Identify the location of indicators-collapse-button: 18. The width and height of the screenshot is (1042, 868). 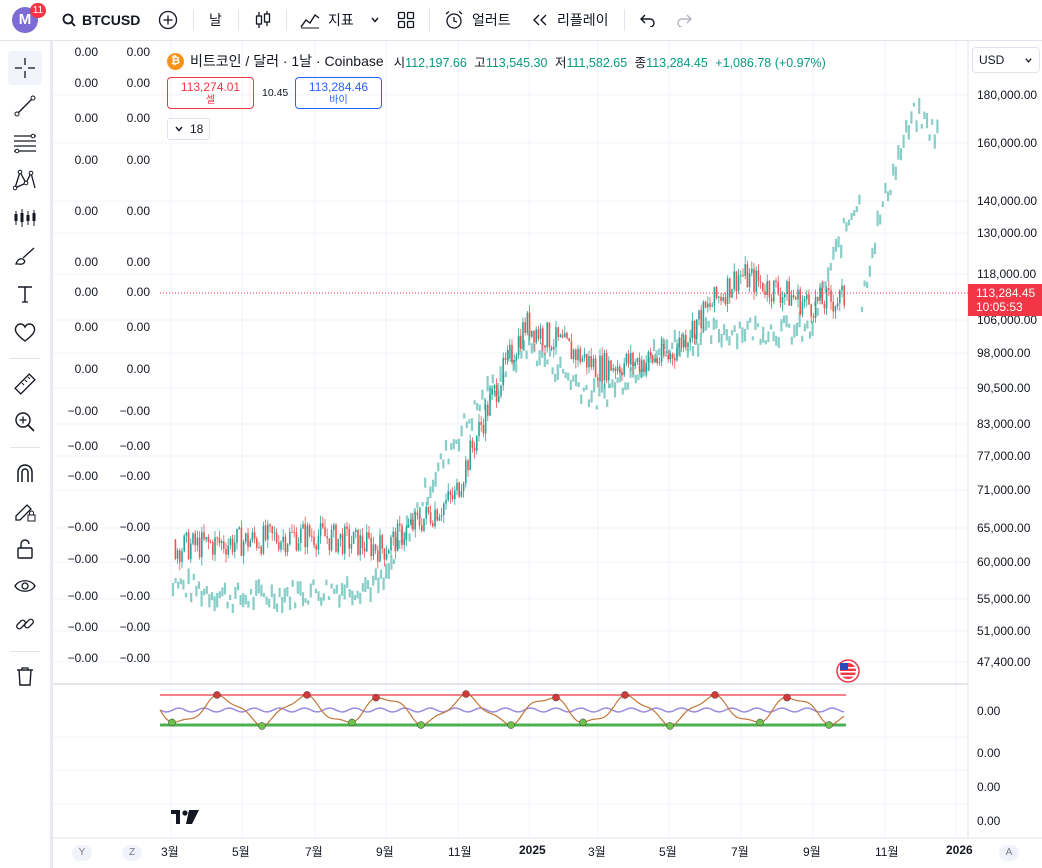
(189, 129).